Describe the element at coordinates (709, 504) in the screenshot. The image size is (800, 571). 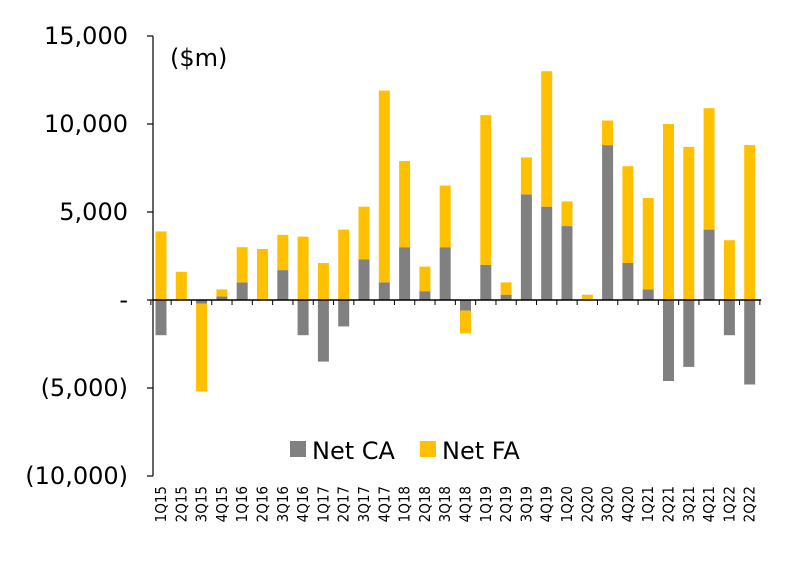
I see `x-tick-label: 4Q21` at that location.